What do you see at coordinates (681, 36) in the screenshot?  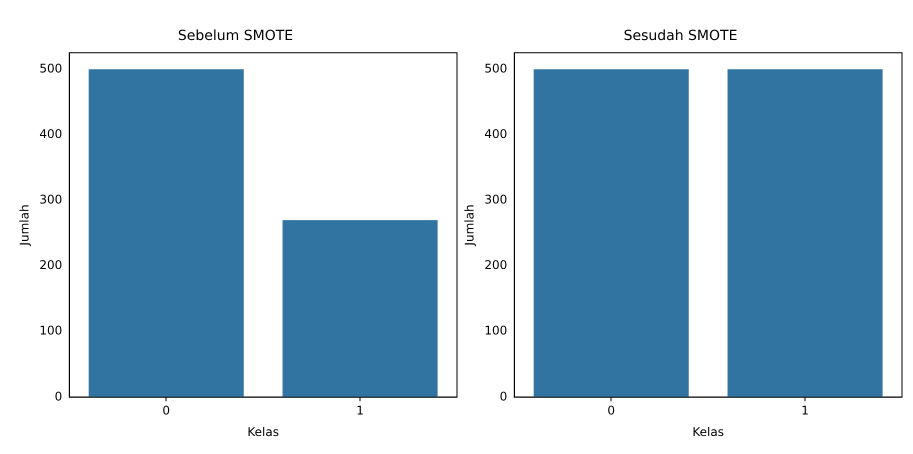 I see `chart-title: Sesudah SMOTE` at bounding box center [681, 36].